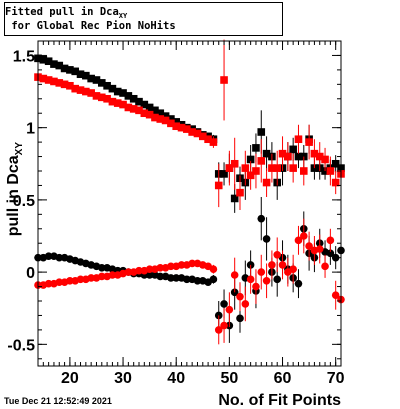 The width and height of the screenshot is (400, 409). I want to click on y-axis-title: pull in DcaXY, so click(15, 189).